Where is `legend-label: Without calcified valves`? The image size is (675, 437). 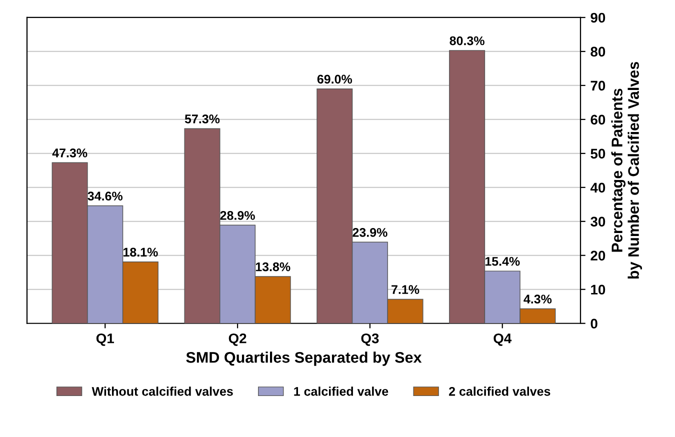 legend-label: Without calcified valves is located at coordinates (162, 391).